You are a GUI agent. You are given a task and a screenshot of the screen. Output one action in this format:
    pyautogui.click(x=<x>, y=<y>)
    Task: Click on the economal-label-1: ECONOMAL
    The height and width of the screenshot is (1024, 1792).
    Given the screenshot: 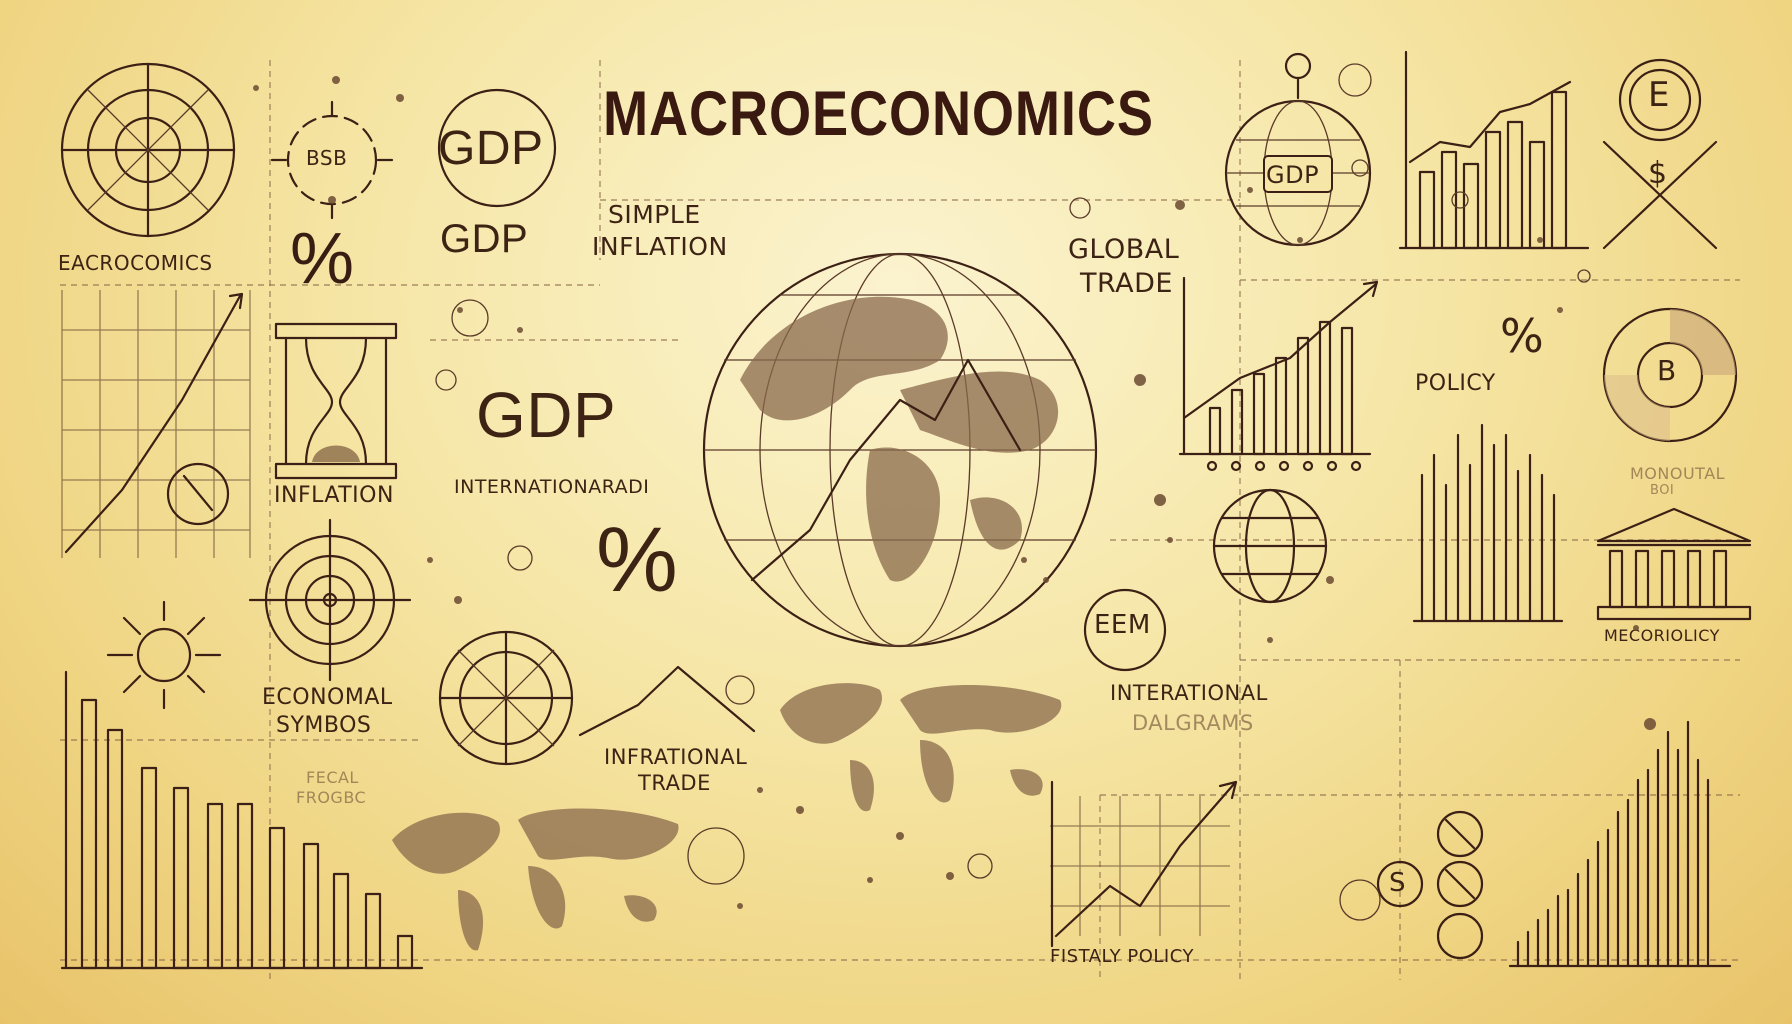 What is the action you would take?
    pyautogui.click(x=327, y=697)
    